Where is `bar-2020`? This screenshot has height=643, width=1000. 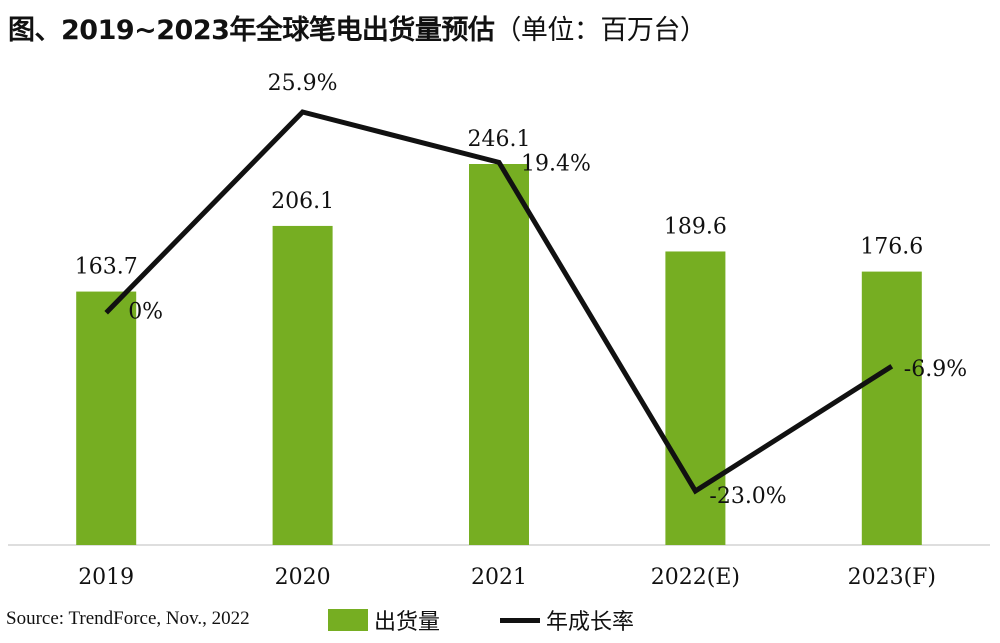
bar-2020 is located at coordinates (302, 385).